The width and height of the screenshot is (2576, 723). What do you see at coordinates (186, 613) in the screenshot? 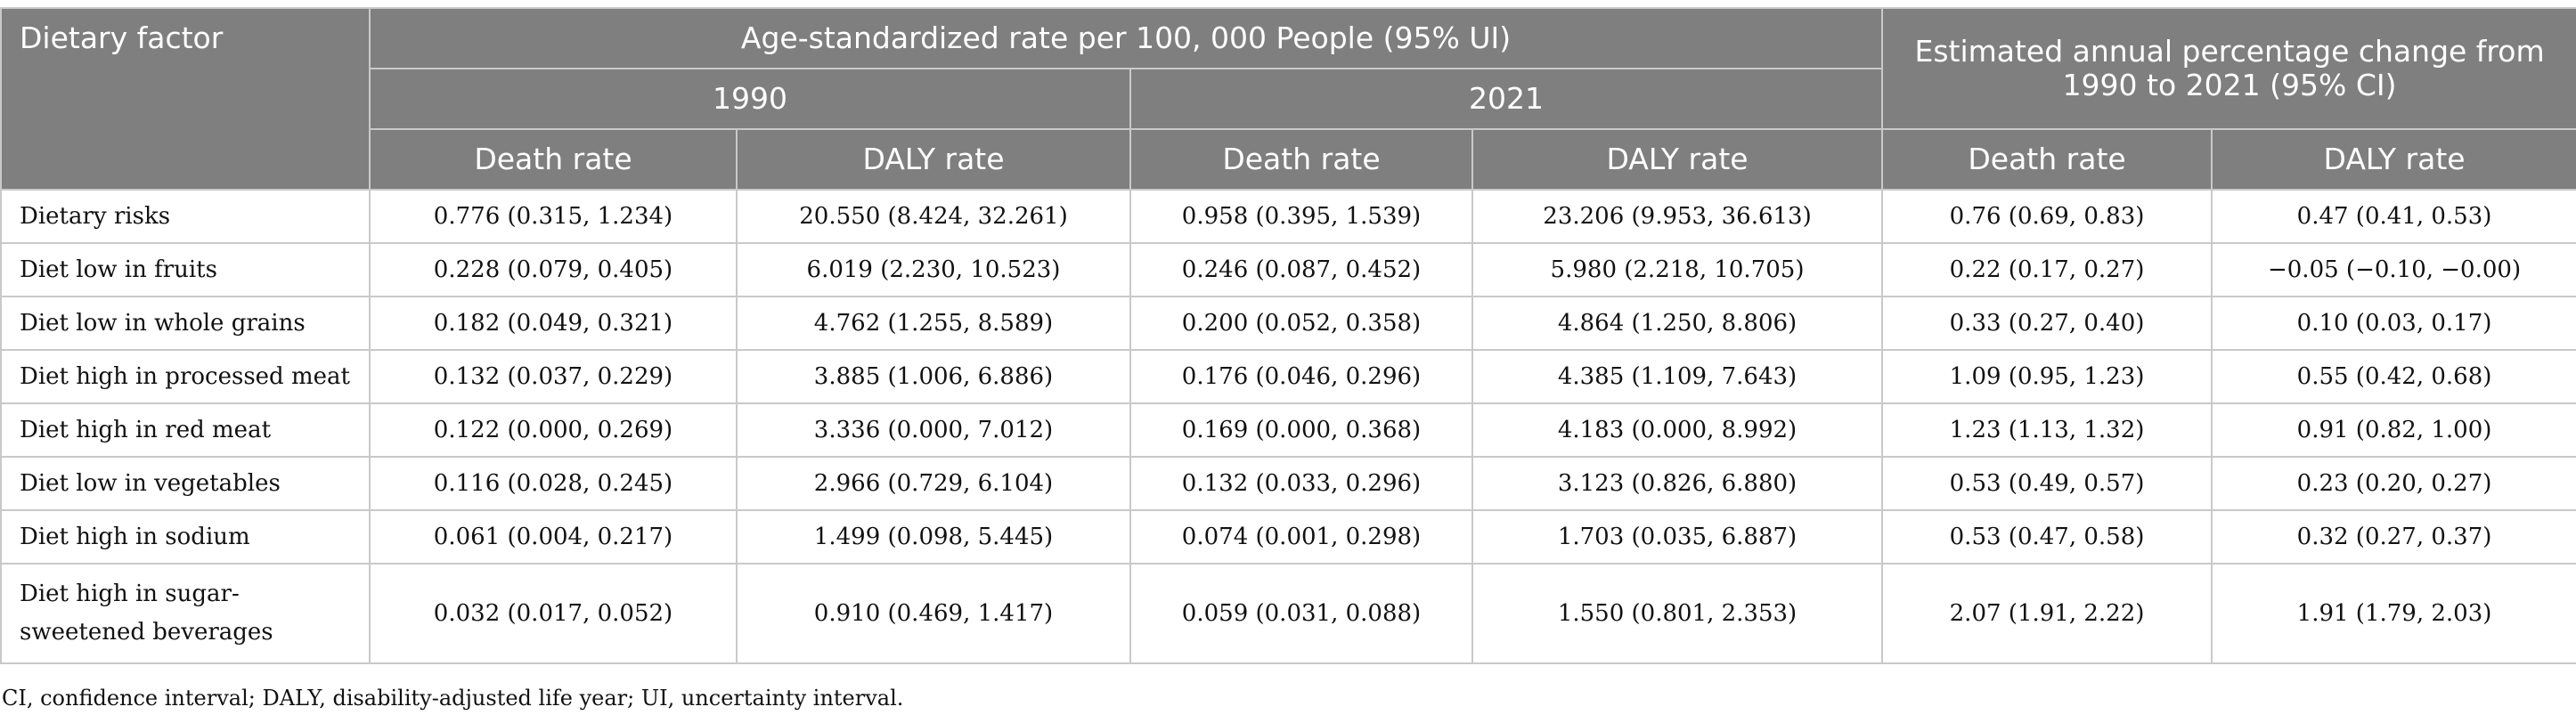
I see `factor-cell: Diet high in sugar-sweetened beverages` at bounding box center [186, 613].